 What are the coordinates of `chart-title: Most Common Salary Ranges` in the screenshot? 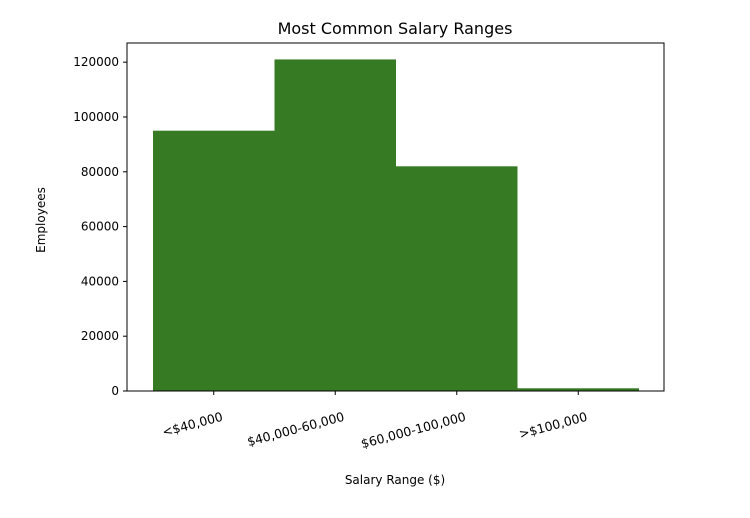 It's located at (395, 28).